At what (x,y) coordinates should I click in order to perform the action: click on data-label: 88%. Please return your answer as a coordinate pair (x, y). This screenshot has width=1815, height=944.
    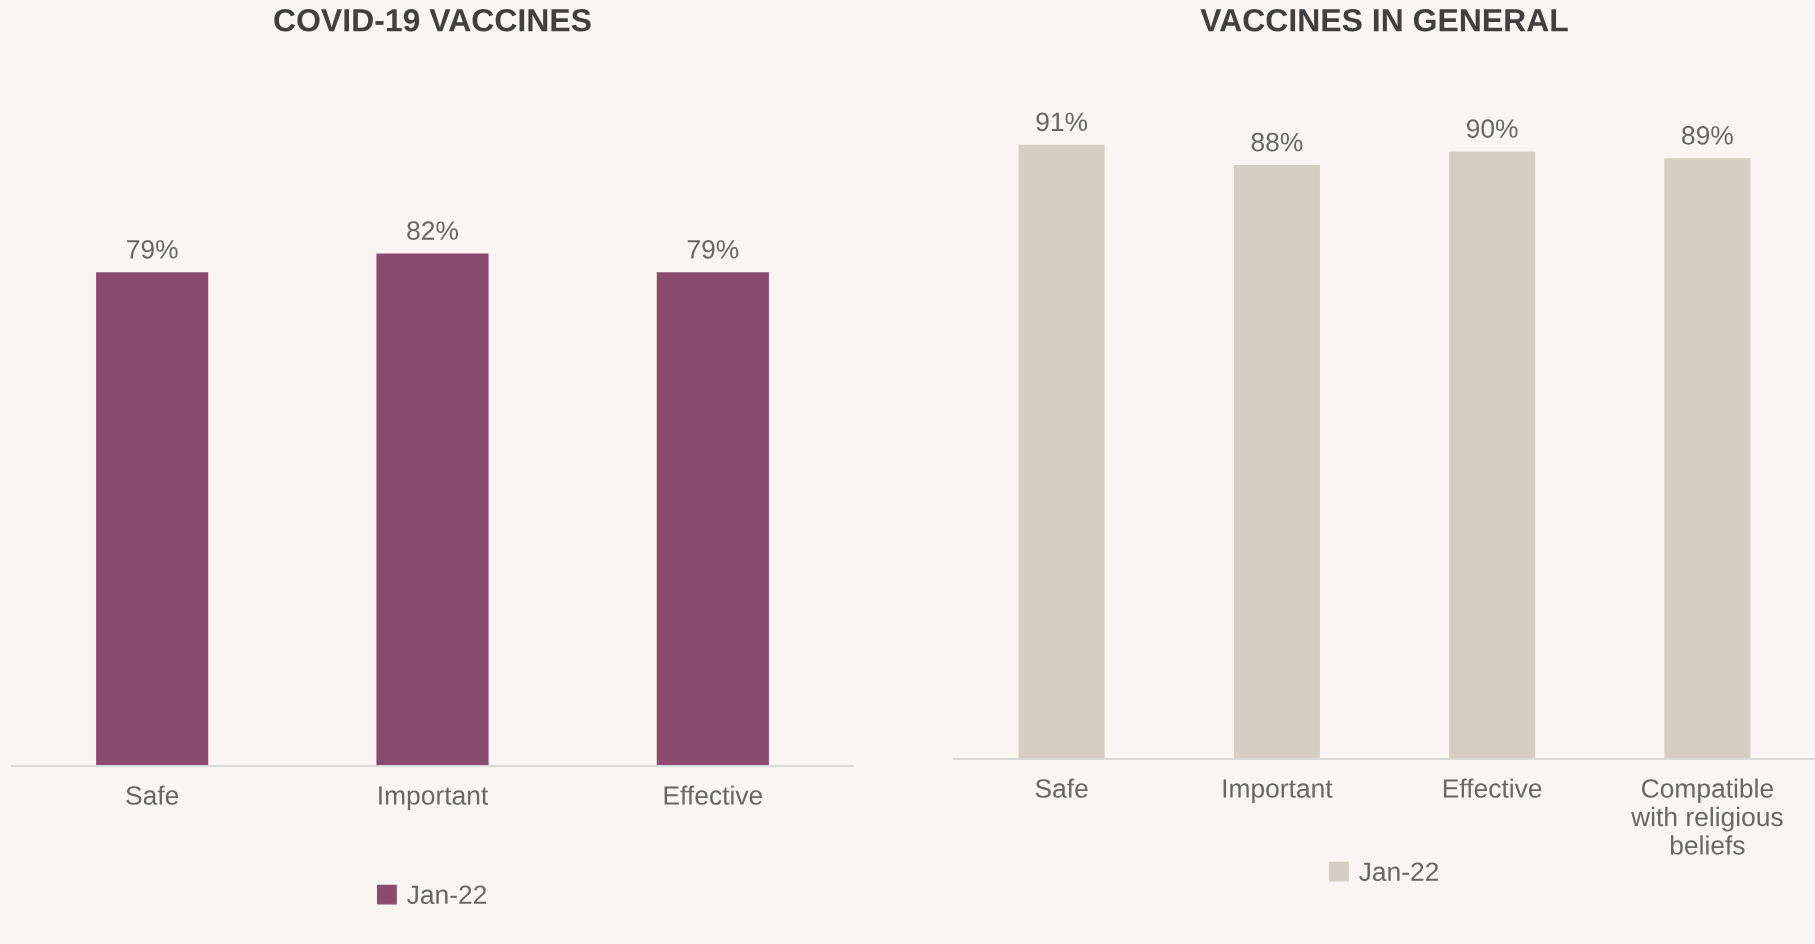
    Looking at the image, I should click on (1277, 142).